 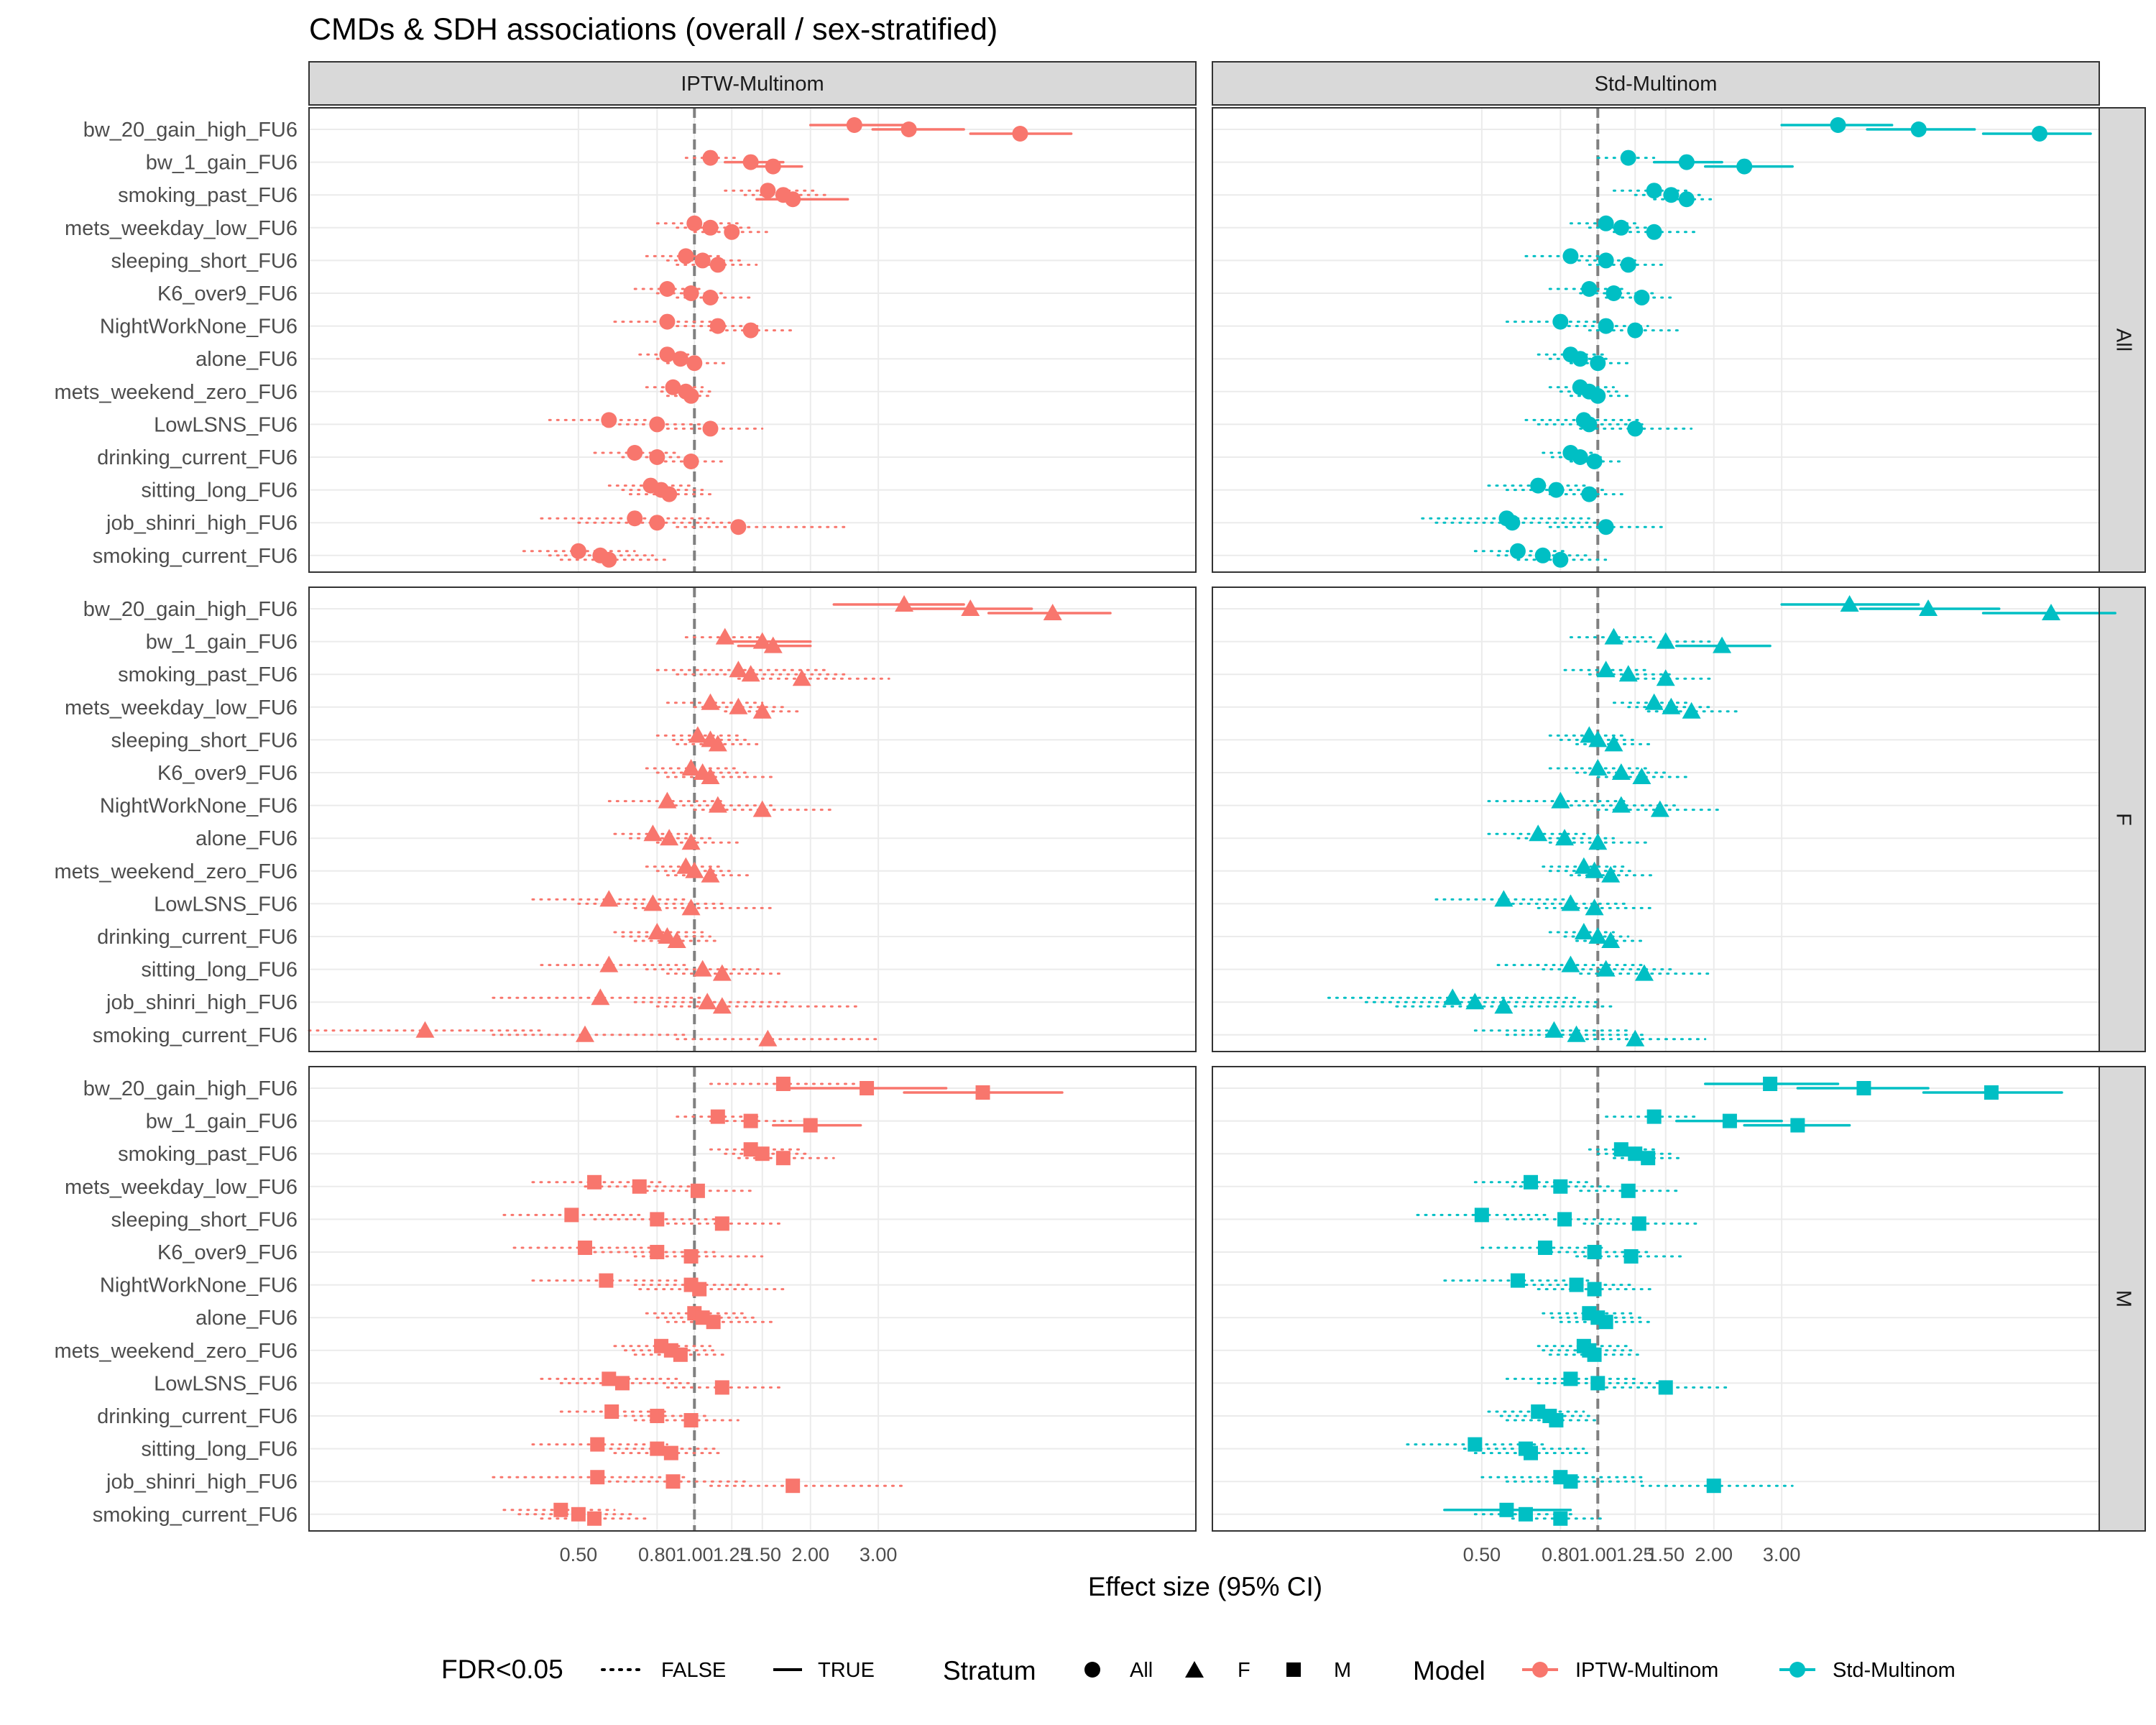 I want to click on x-tick-label: 1.00, so click(x=1598, y=1554).